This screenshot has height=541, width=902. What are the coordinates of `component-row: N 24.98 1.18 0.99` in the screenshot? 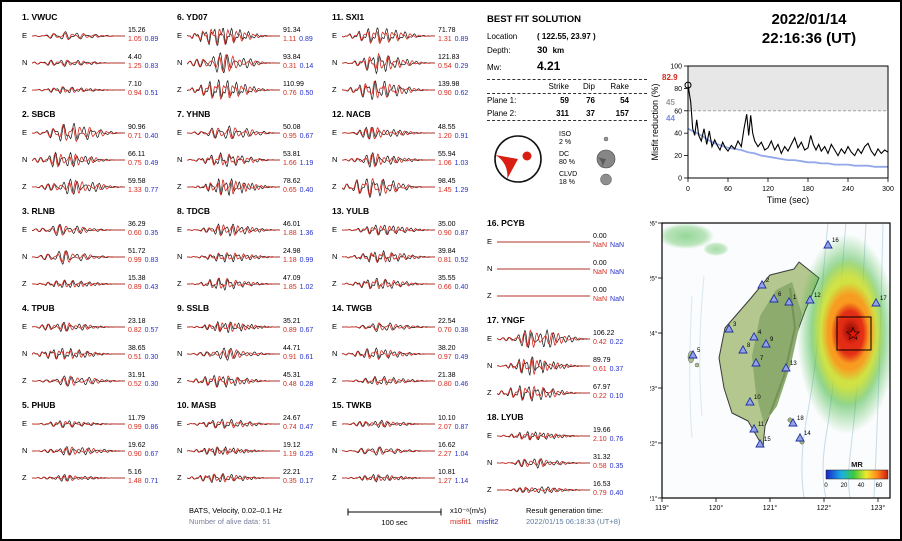 It's located at (253, 256).